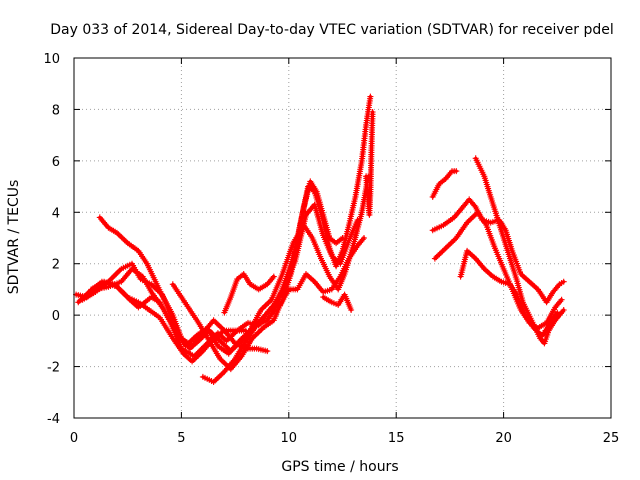 The image size is (640, 480). What do you see at coordinates (56, 265) in the screenshot?
I see `y-tick-label: 2` at bounding box center [56, 265].